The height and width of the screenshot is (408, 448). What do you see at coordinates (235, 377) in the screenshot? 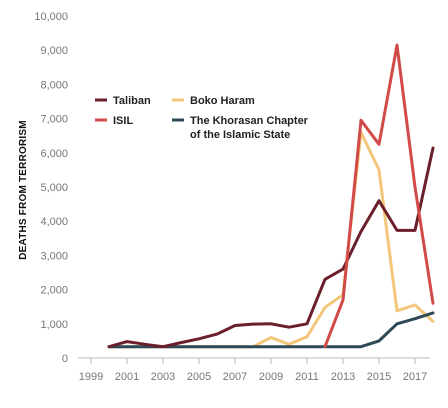
I see `x-tick-label: 2007` at bounding box center [235, 377].